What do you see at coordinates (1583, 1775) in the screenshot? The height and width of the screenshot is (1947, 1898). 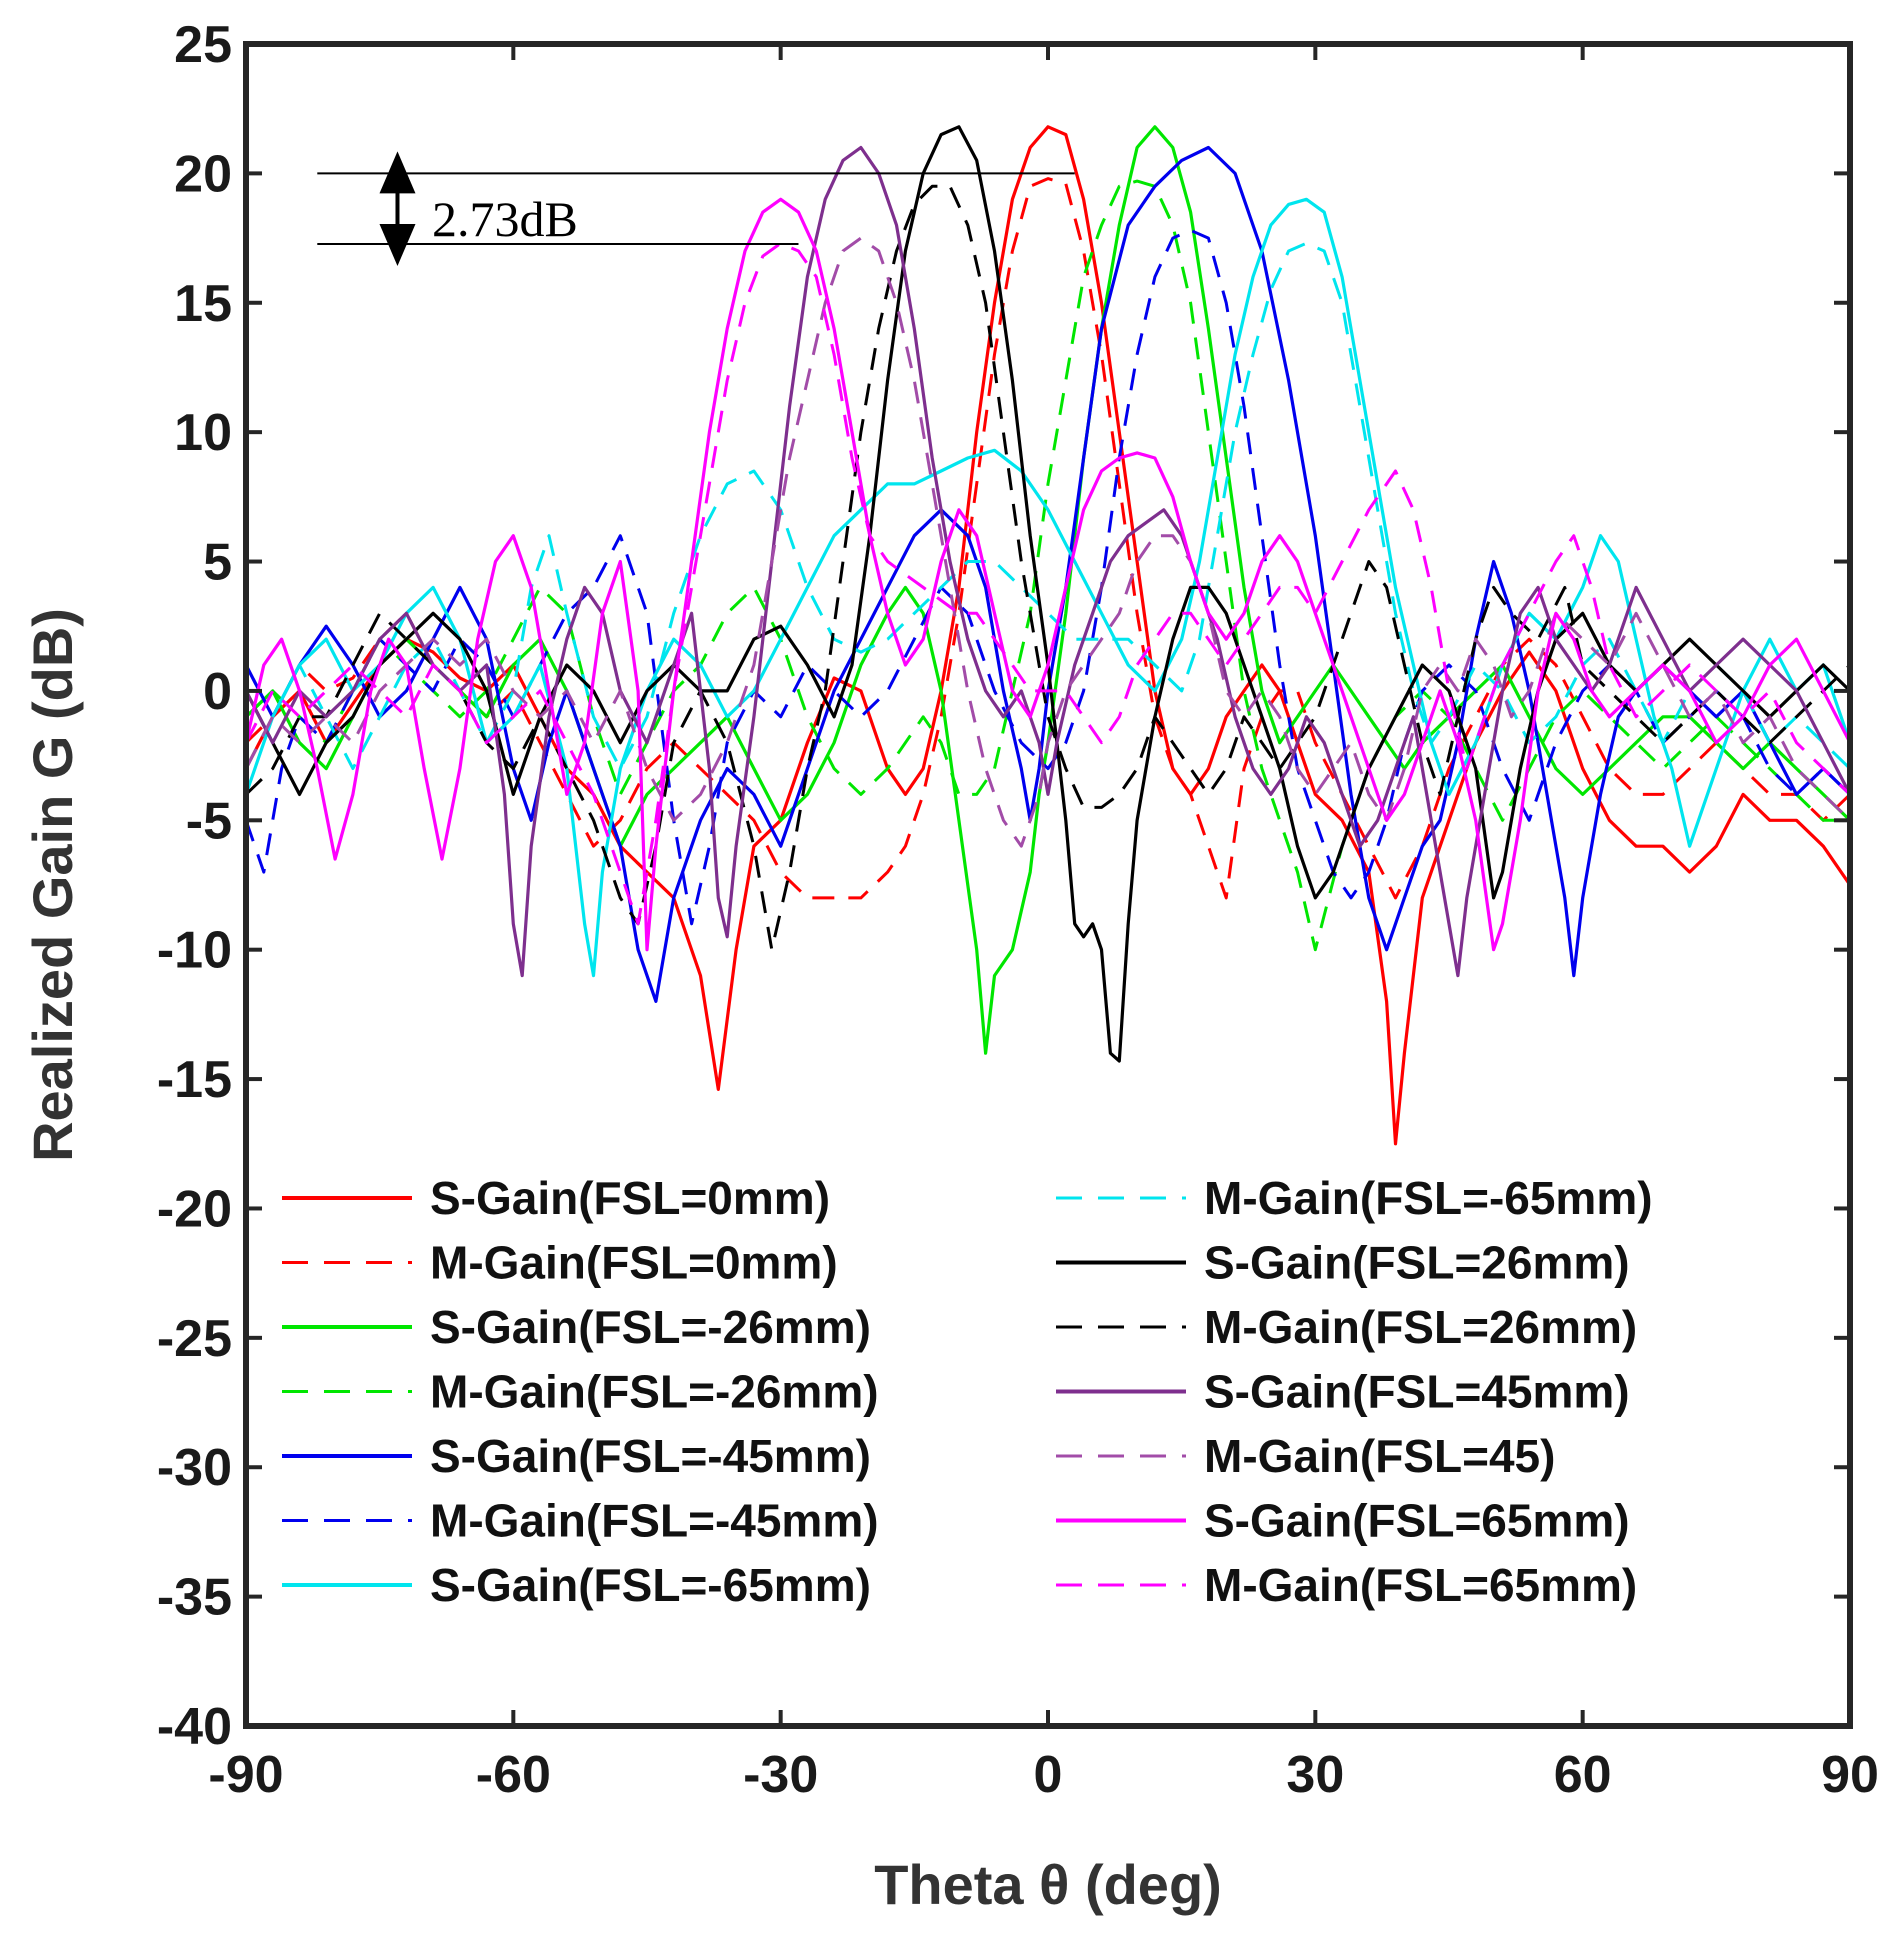 I see `x-tick-label: 60` at bounding box center [1583, 1775].